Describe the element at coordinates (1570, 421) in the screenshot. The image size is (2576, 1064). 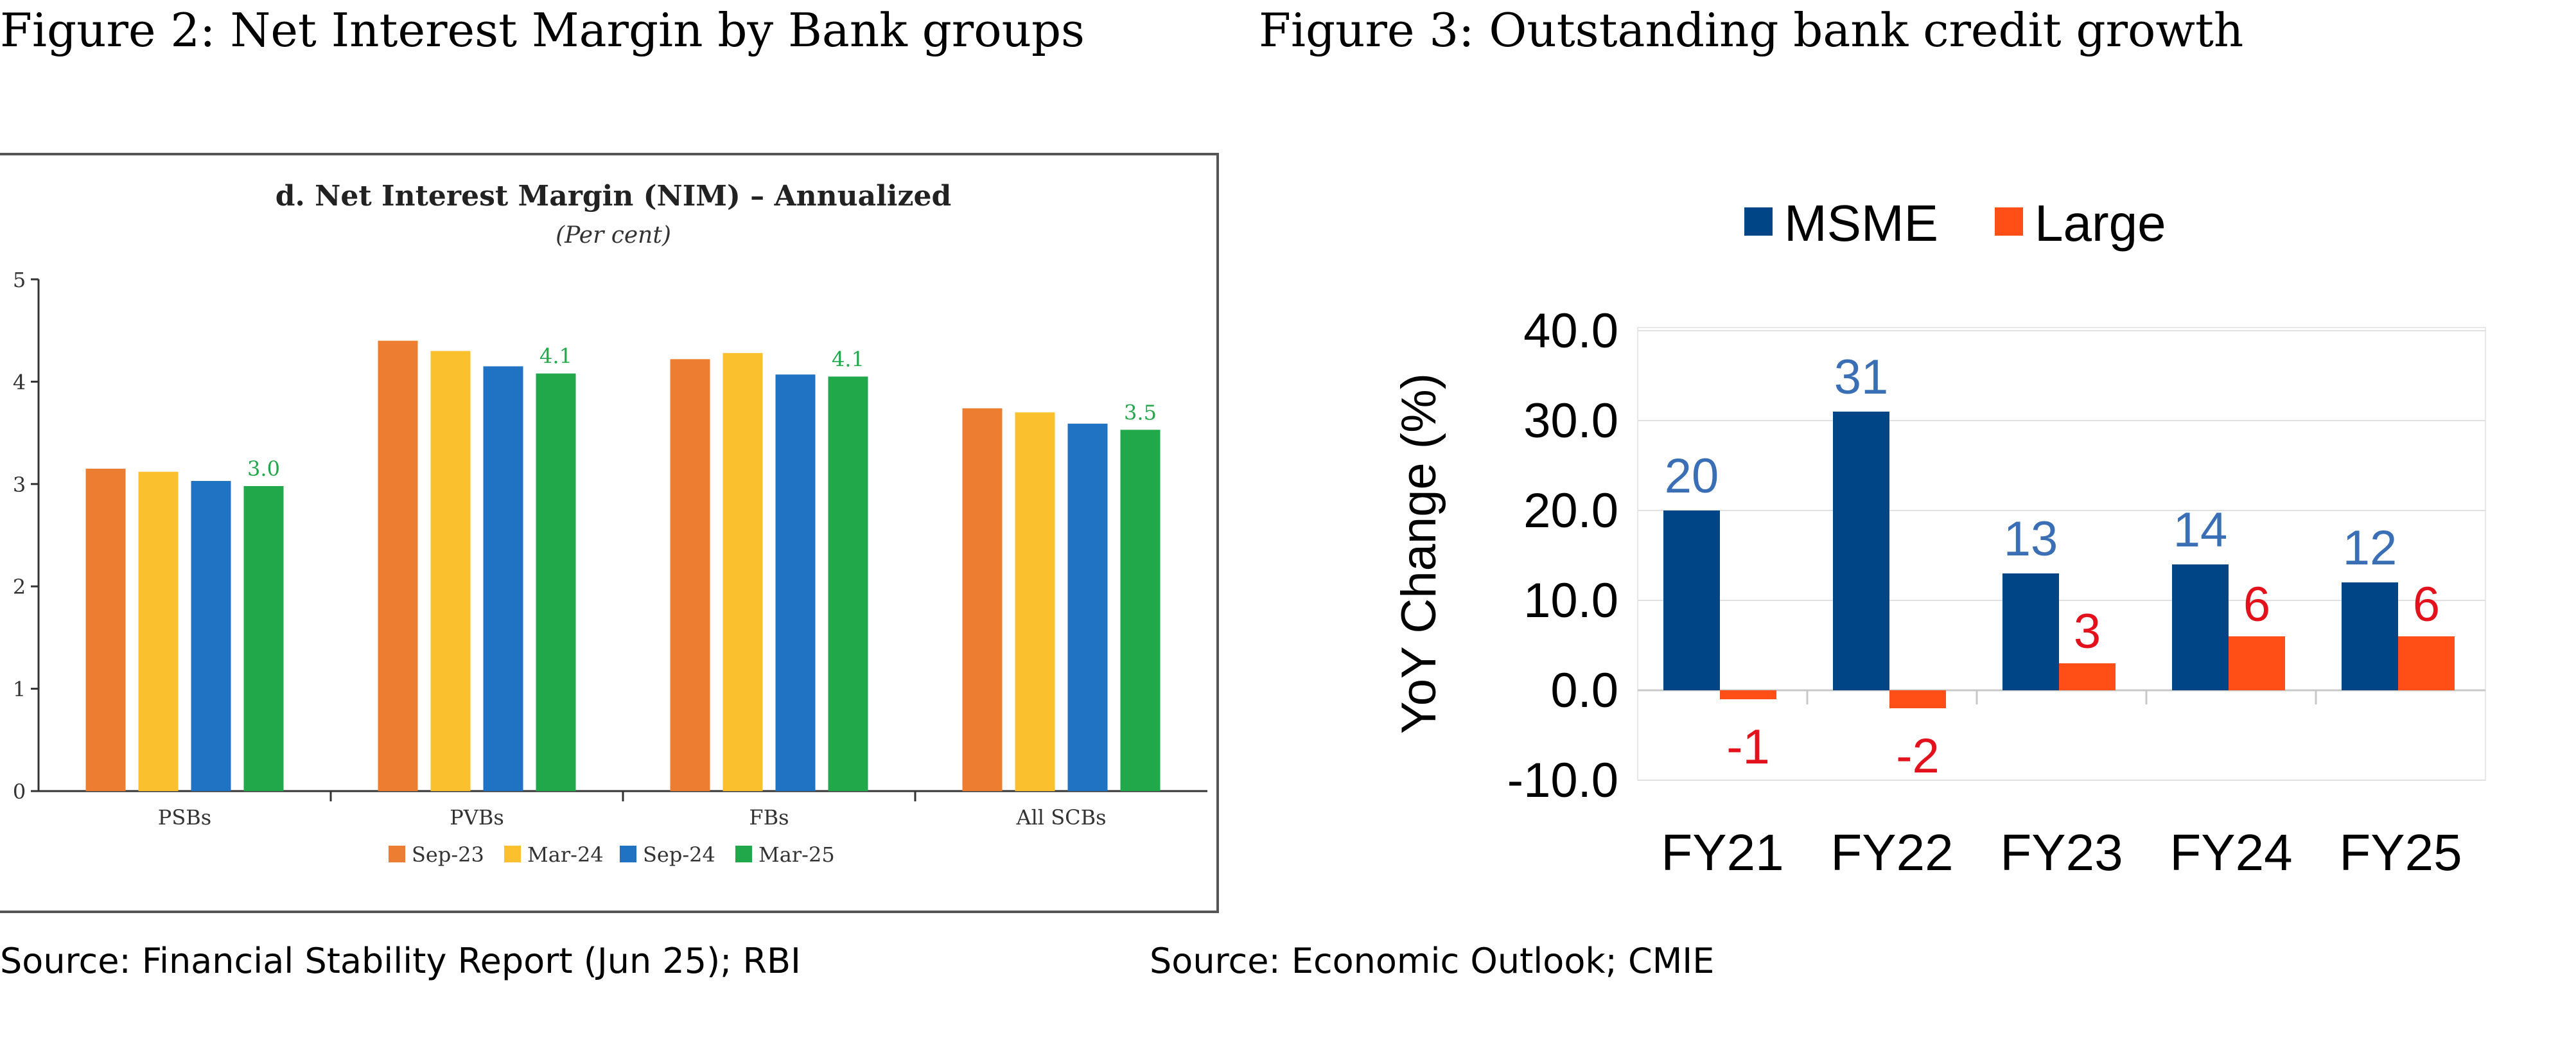
I see `credit-y-tick-label: 30.0` at that location.